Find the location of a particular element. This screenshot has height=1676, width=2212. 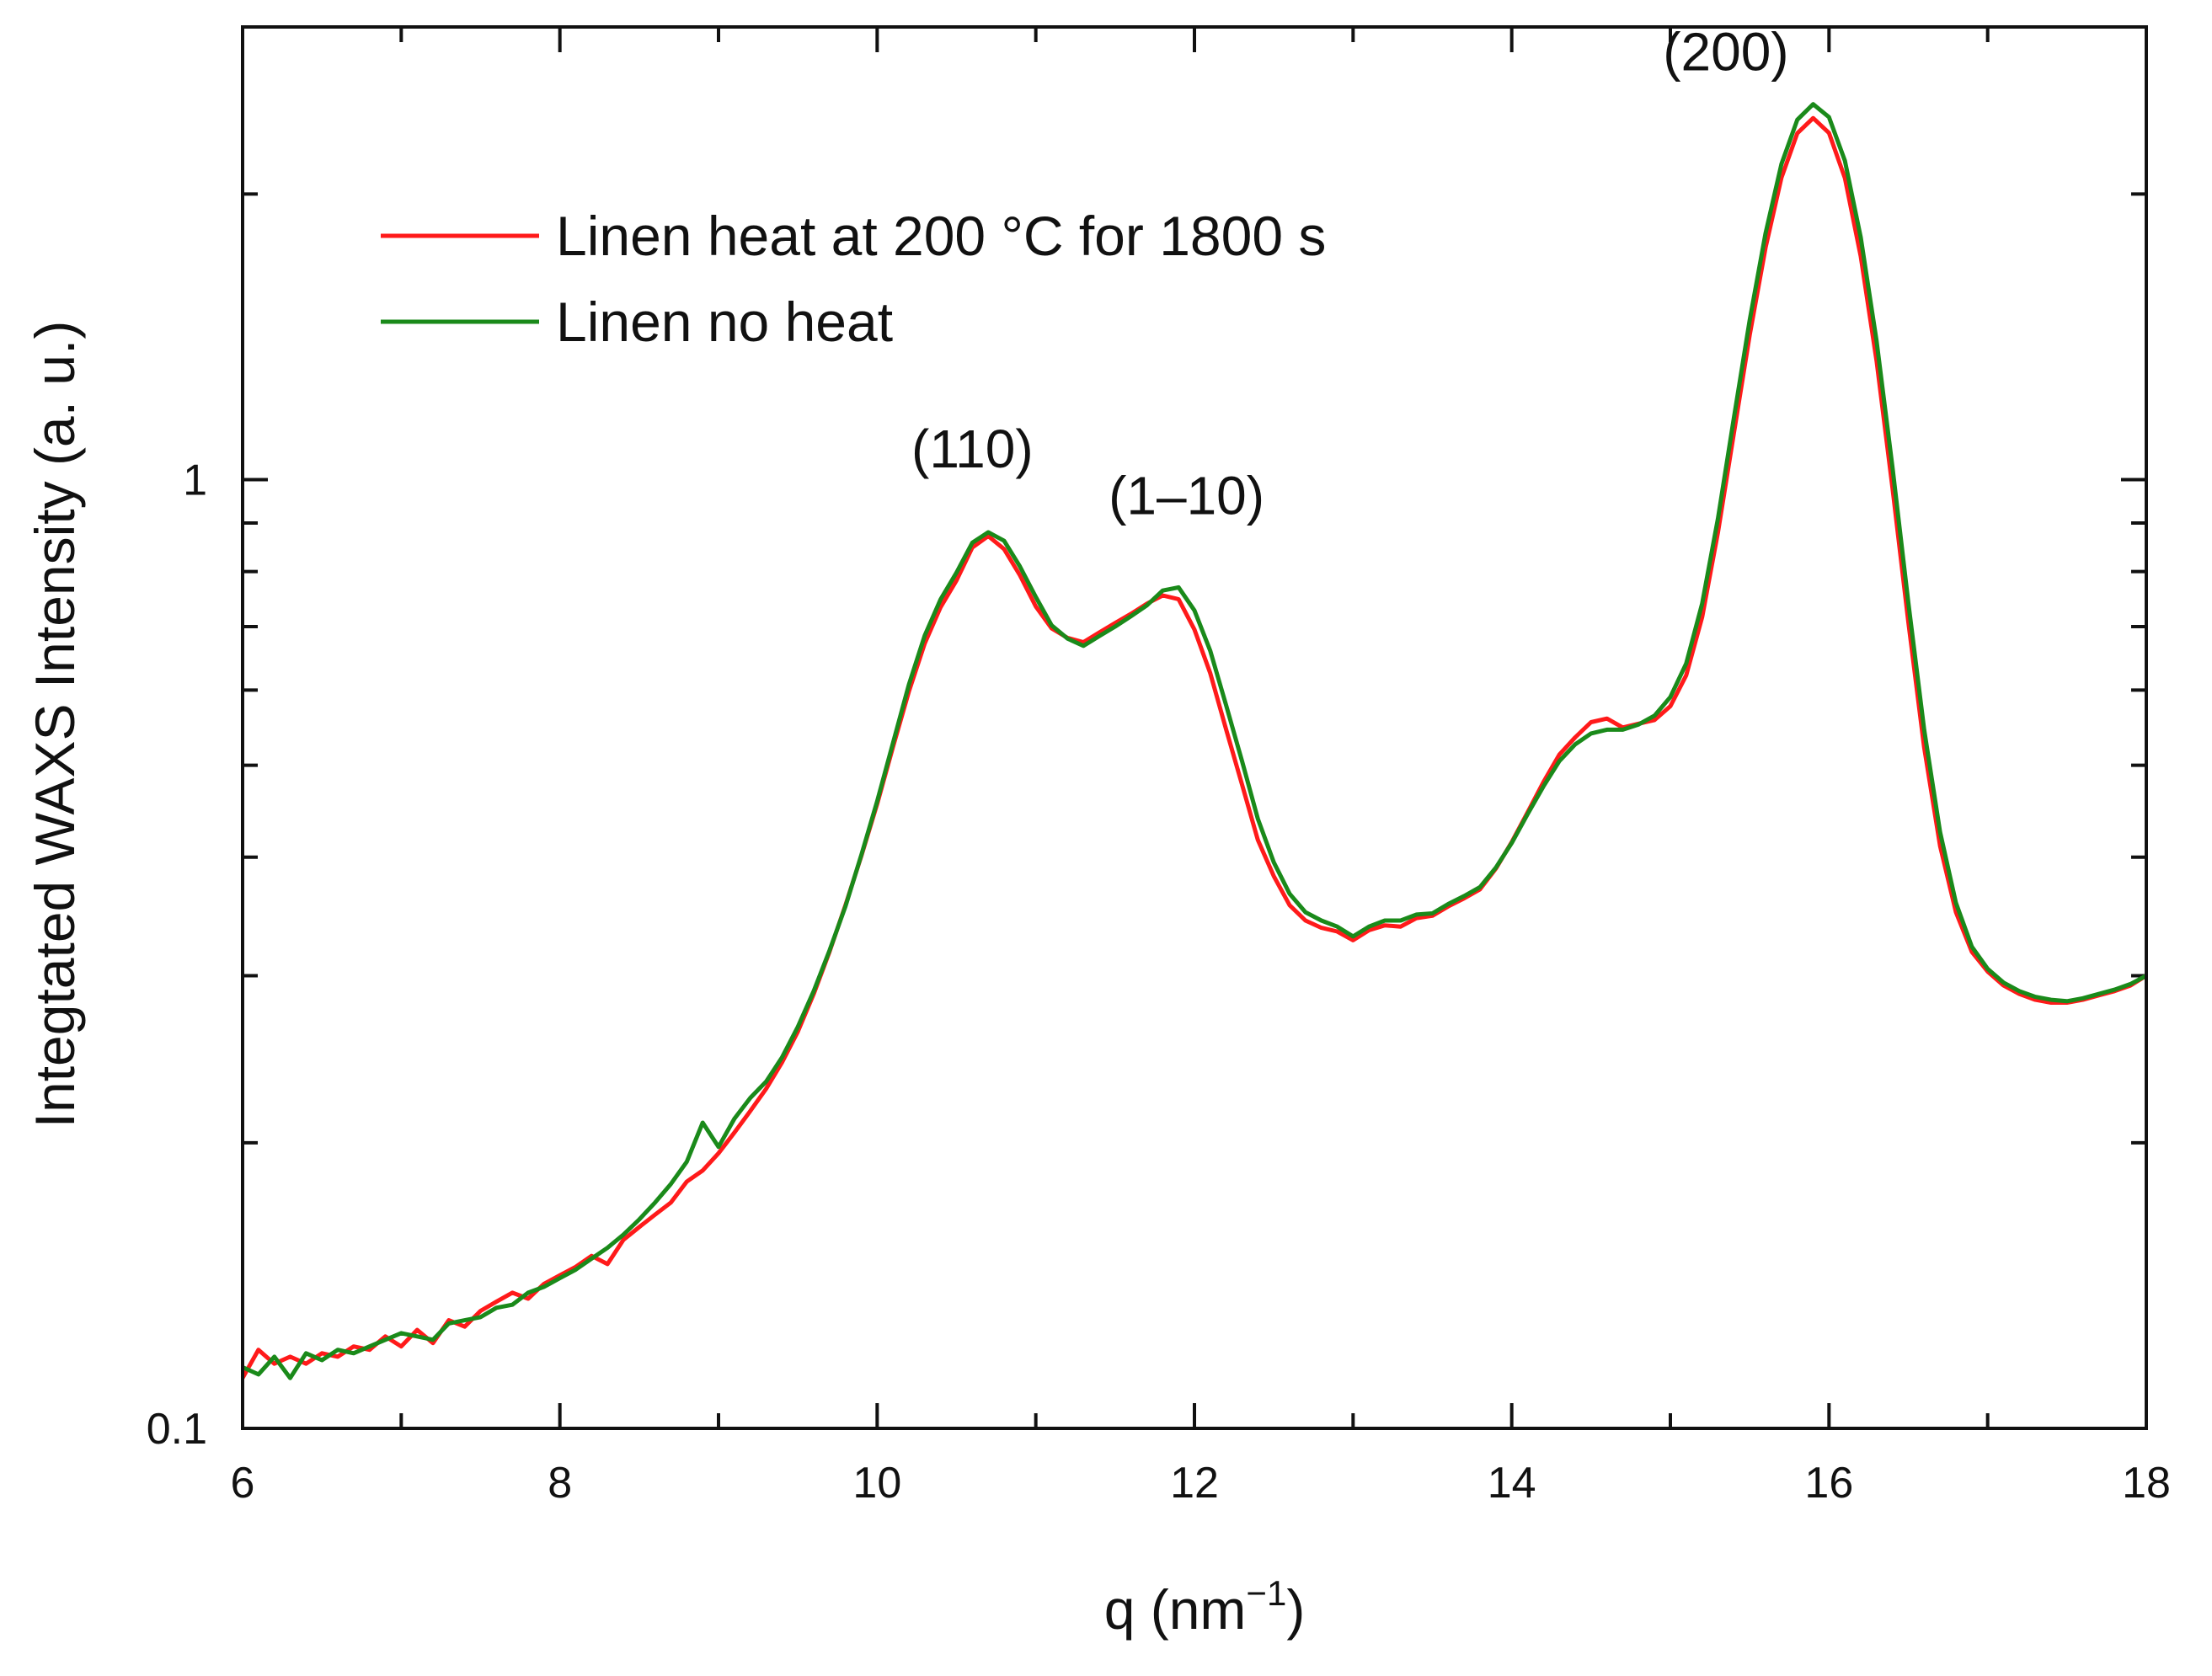

x-tick-label: 10 is located at coordinates (876, 1484).